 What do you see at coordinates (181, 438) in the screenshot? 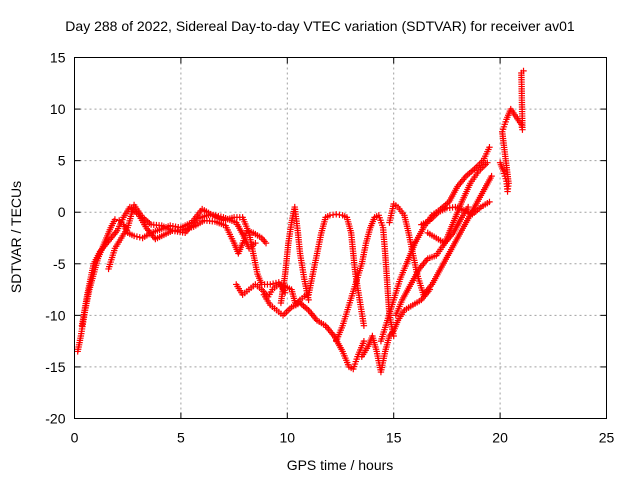
I see `x-tick-label: 5` at bounding box center [181, 438].